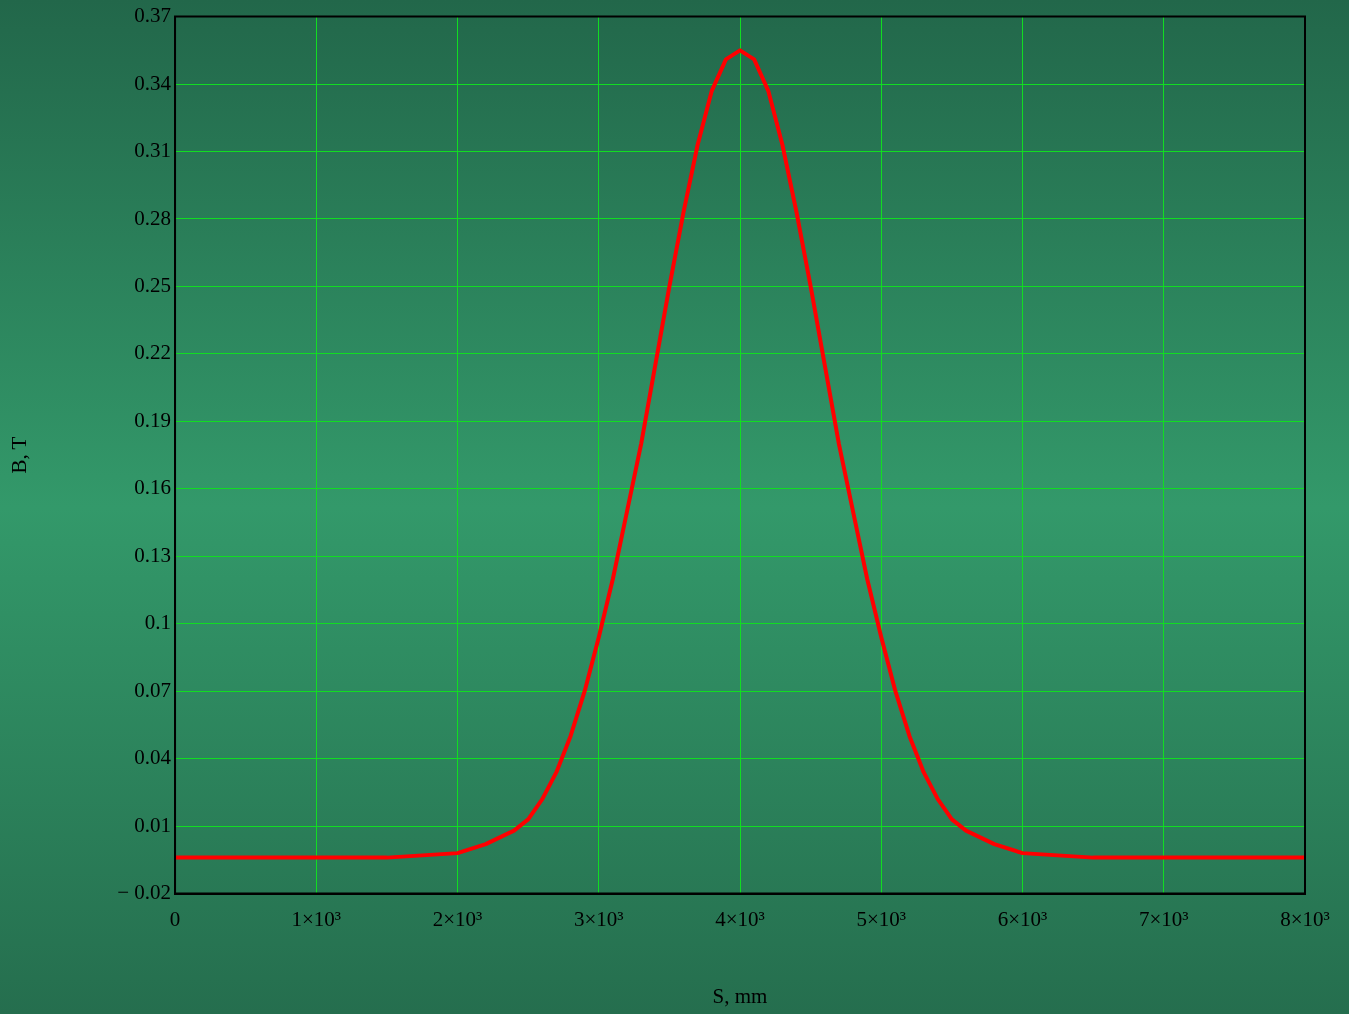  Describe the element at coordinates (740, 918) in the screenshot. I see `x-tick-label: 4×10³` at that location.